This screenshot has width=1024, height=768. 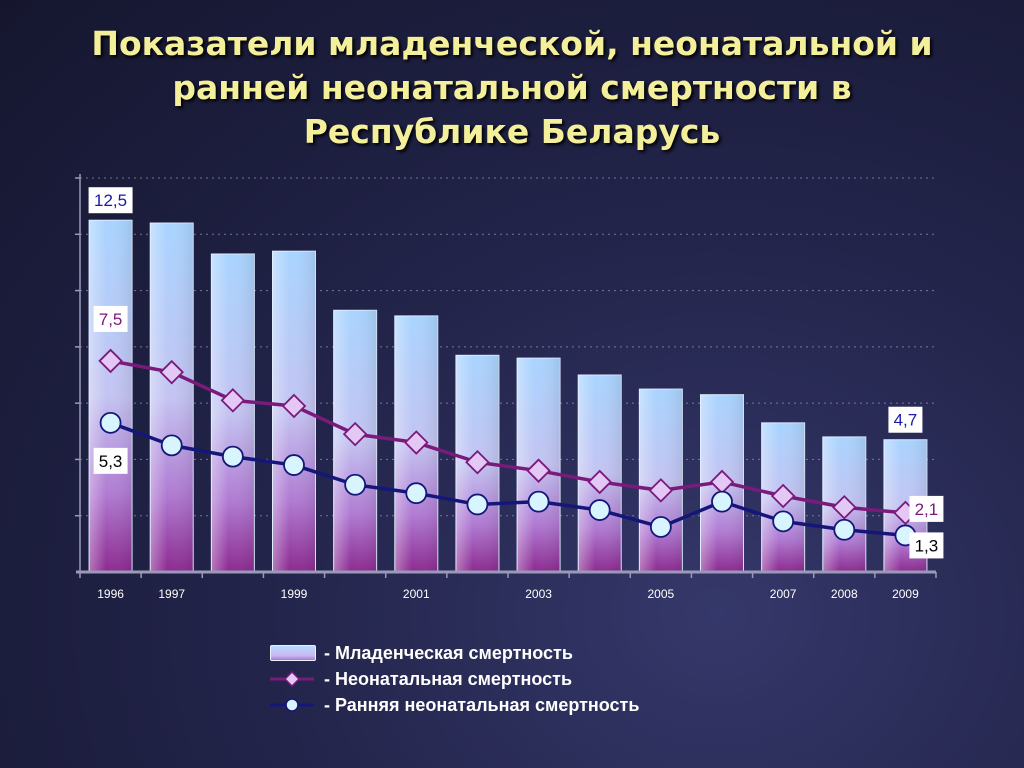 I want to click on x-tick-label: 2007, so click(x=783, y=594).